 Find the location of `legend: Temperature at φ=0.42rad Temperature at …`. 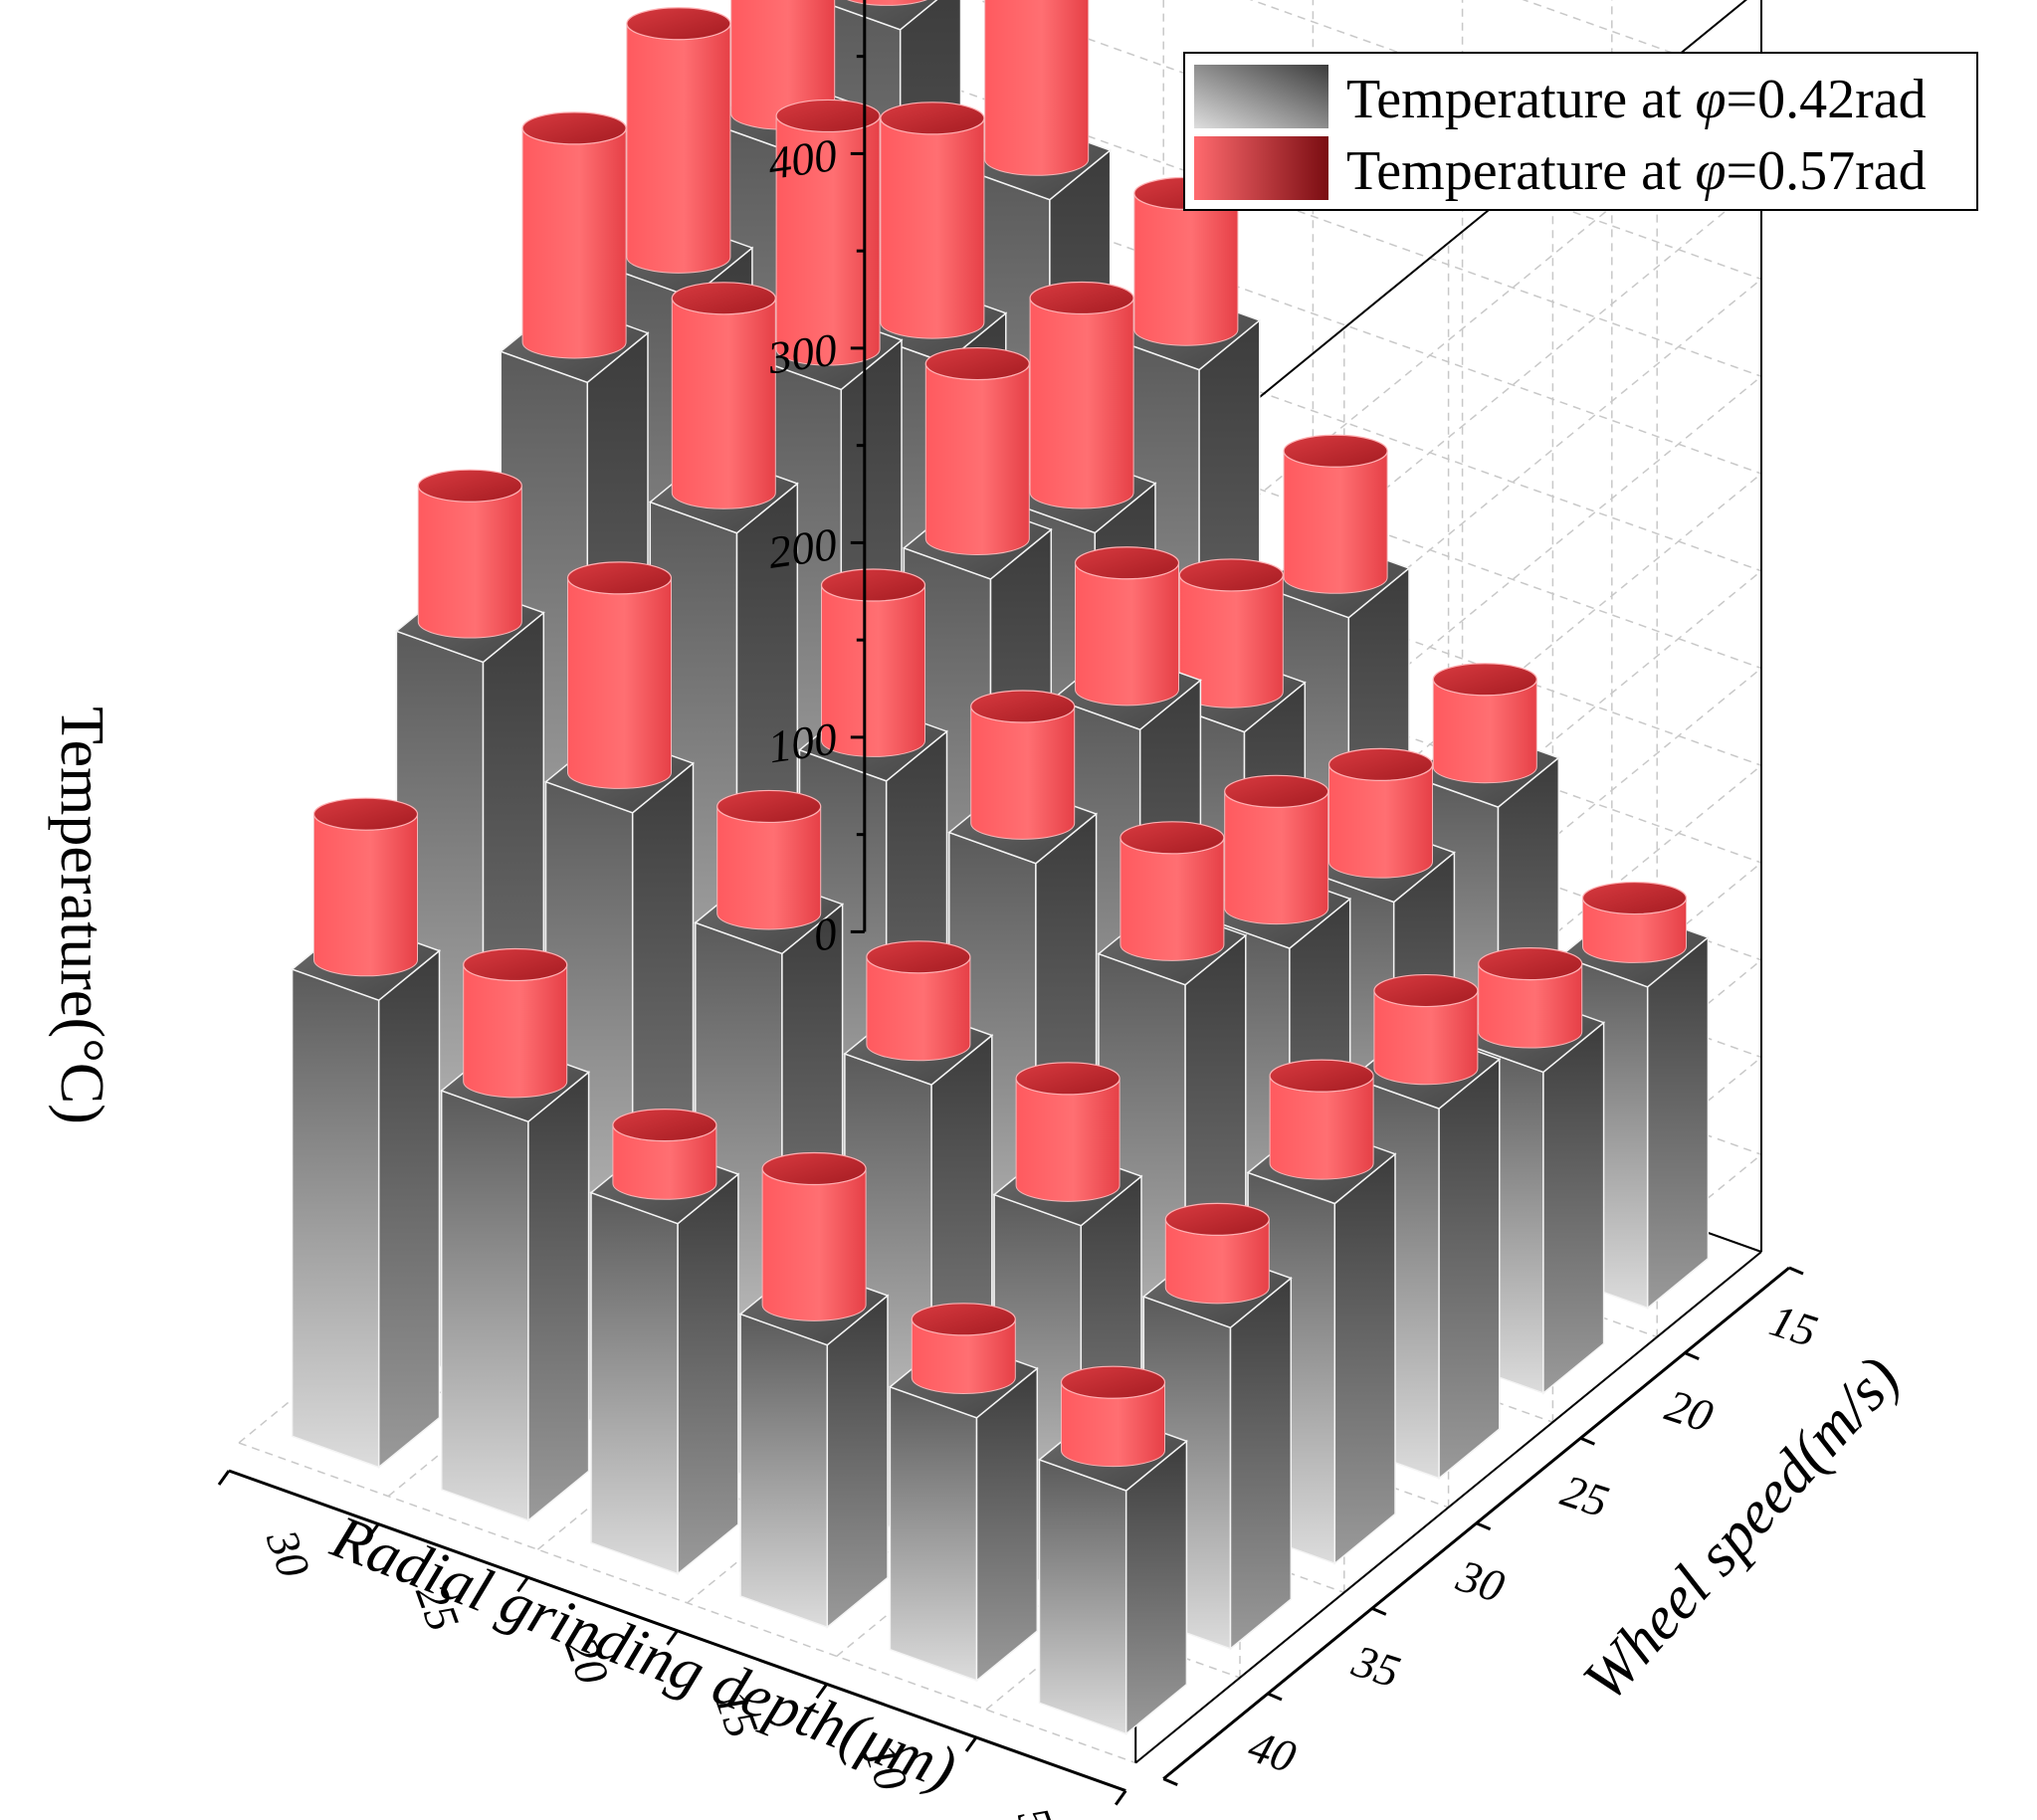

legend: Temperature at φ=0.42rad Temperature at … is located at coordinates (1580, 131).